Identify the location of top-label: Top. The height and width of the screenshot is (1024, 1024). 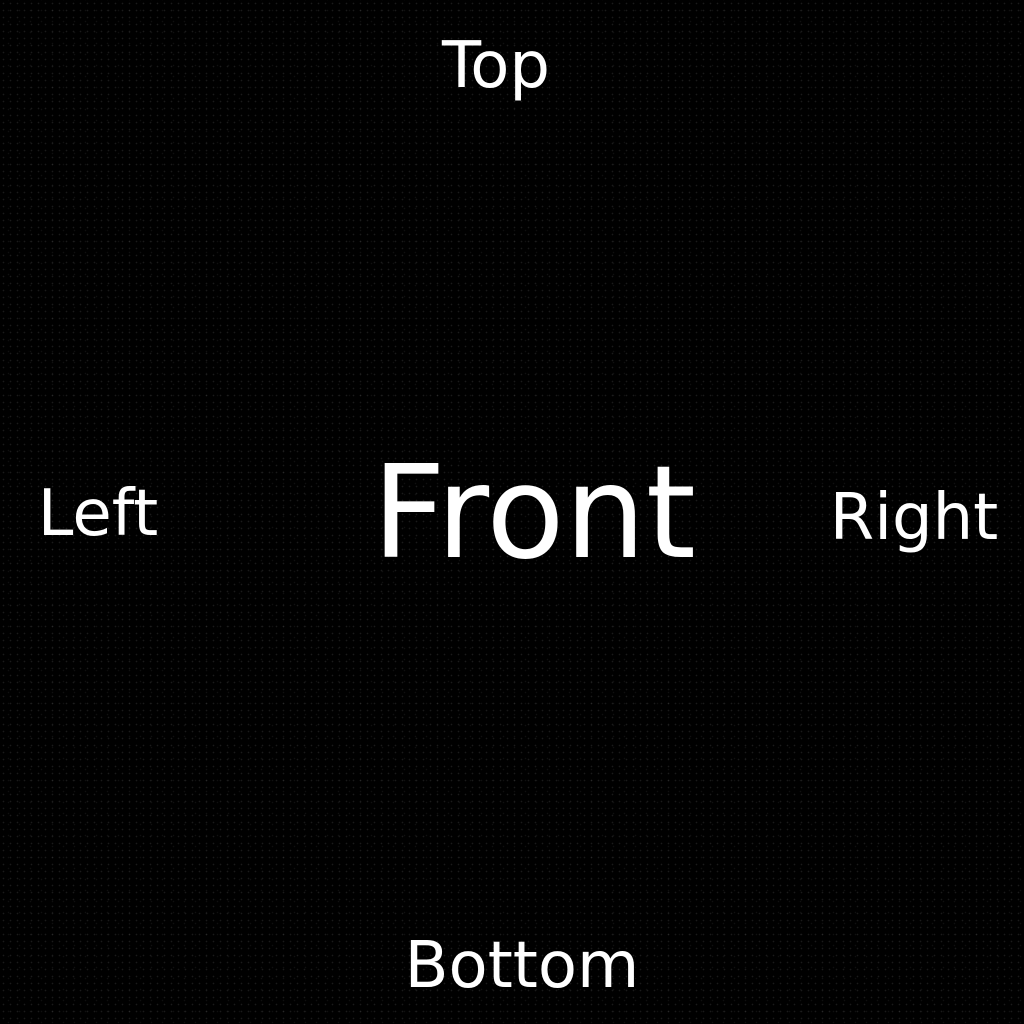
(496, 66).